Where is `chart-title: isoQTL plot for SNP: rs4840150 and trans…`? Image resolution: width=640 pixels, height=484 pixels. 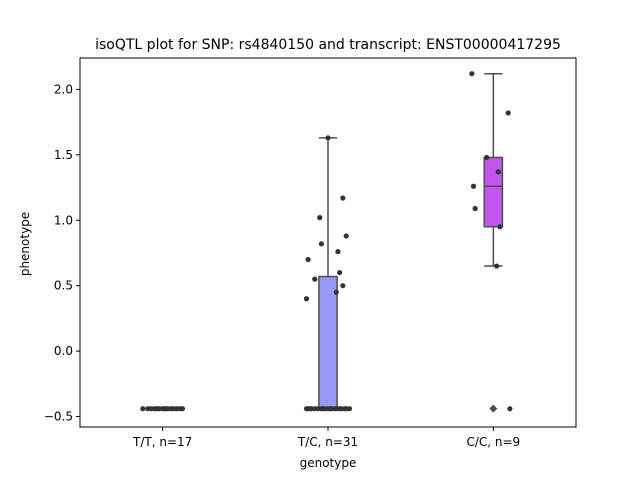
chart-title: isoQTL plot for SNP: rs4840150 and trans… is located at coordinates (328, 45).